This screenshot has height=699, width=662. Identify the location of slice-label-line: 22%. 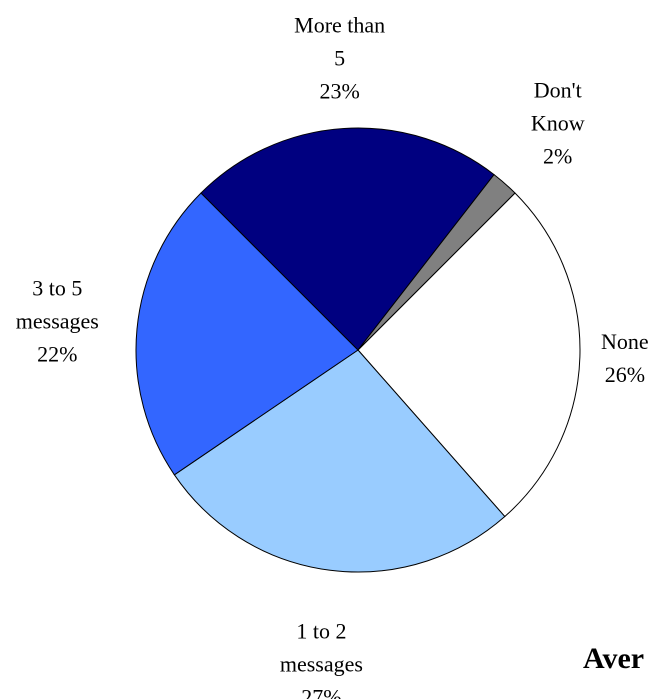
(57, 354).